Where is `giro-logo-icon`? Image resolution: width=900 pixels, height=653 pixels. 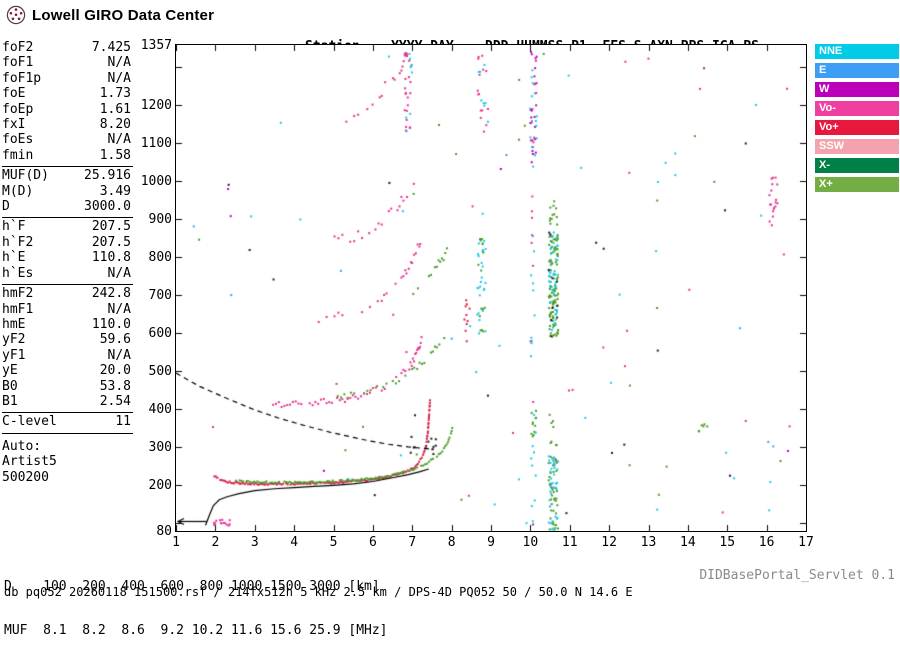
giro-logo-icon is located at coordinates (16, 15).